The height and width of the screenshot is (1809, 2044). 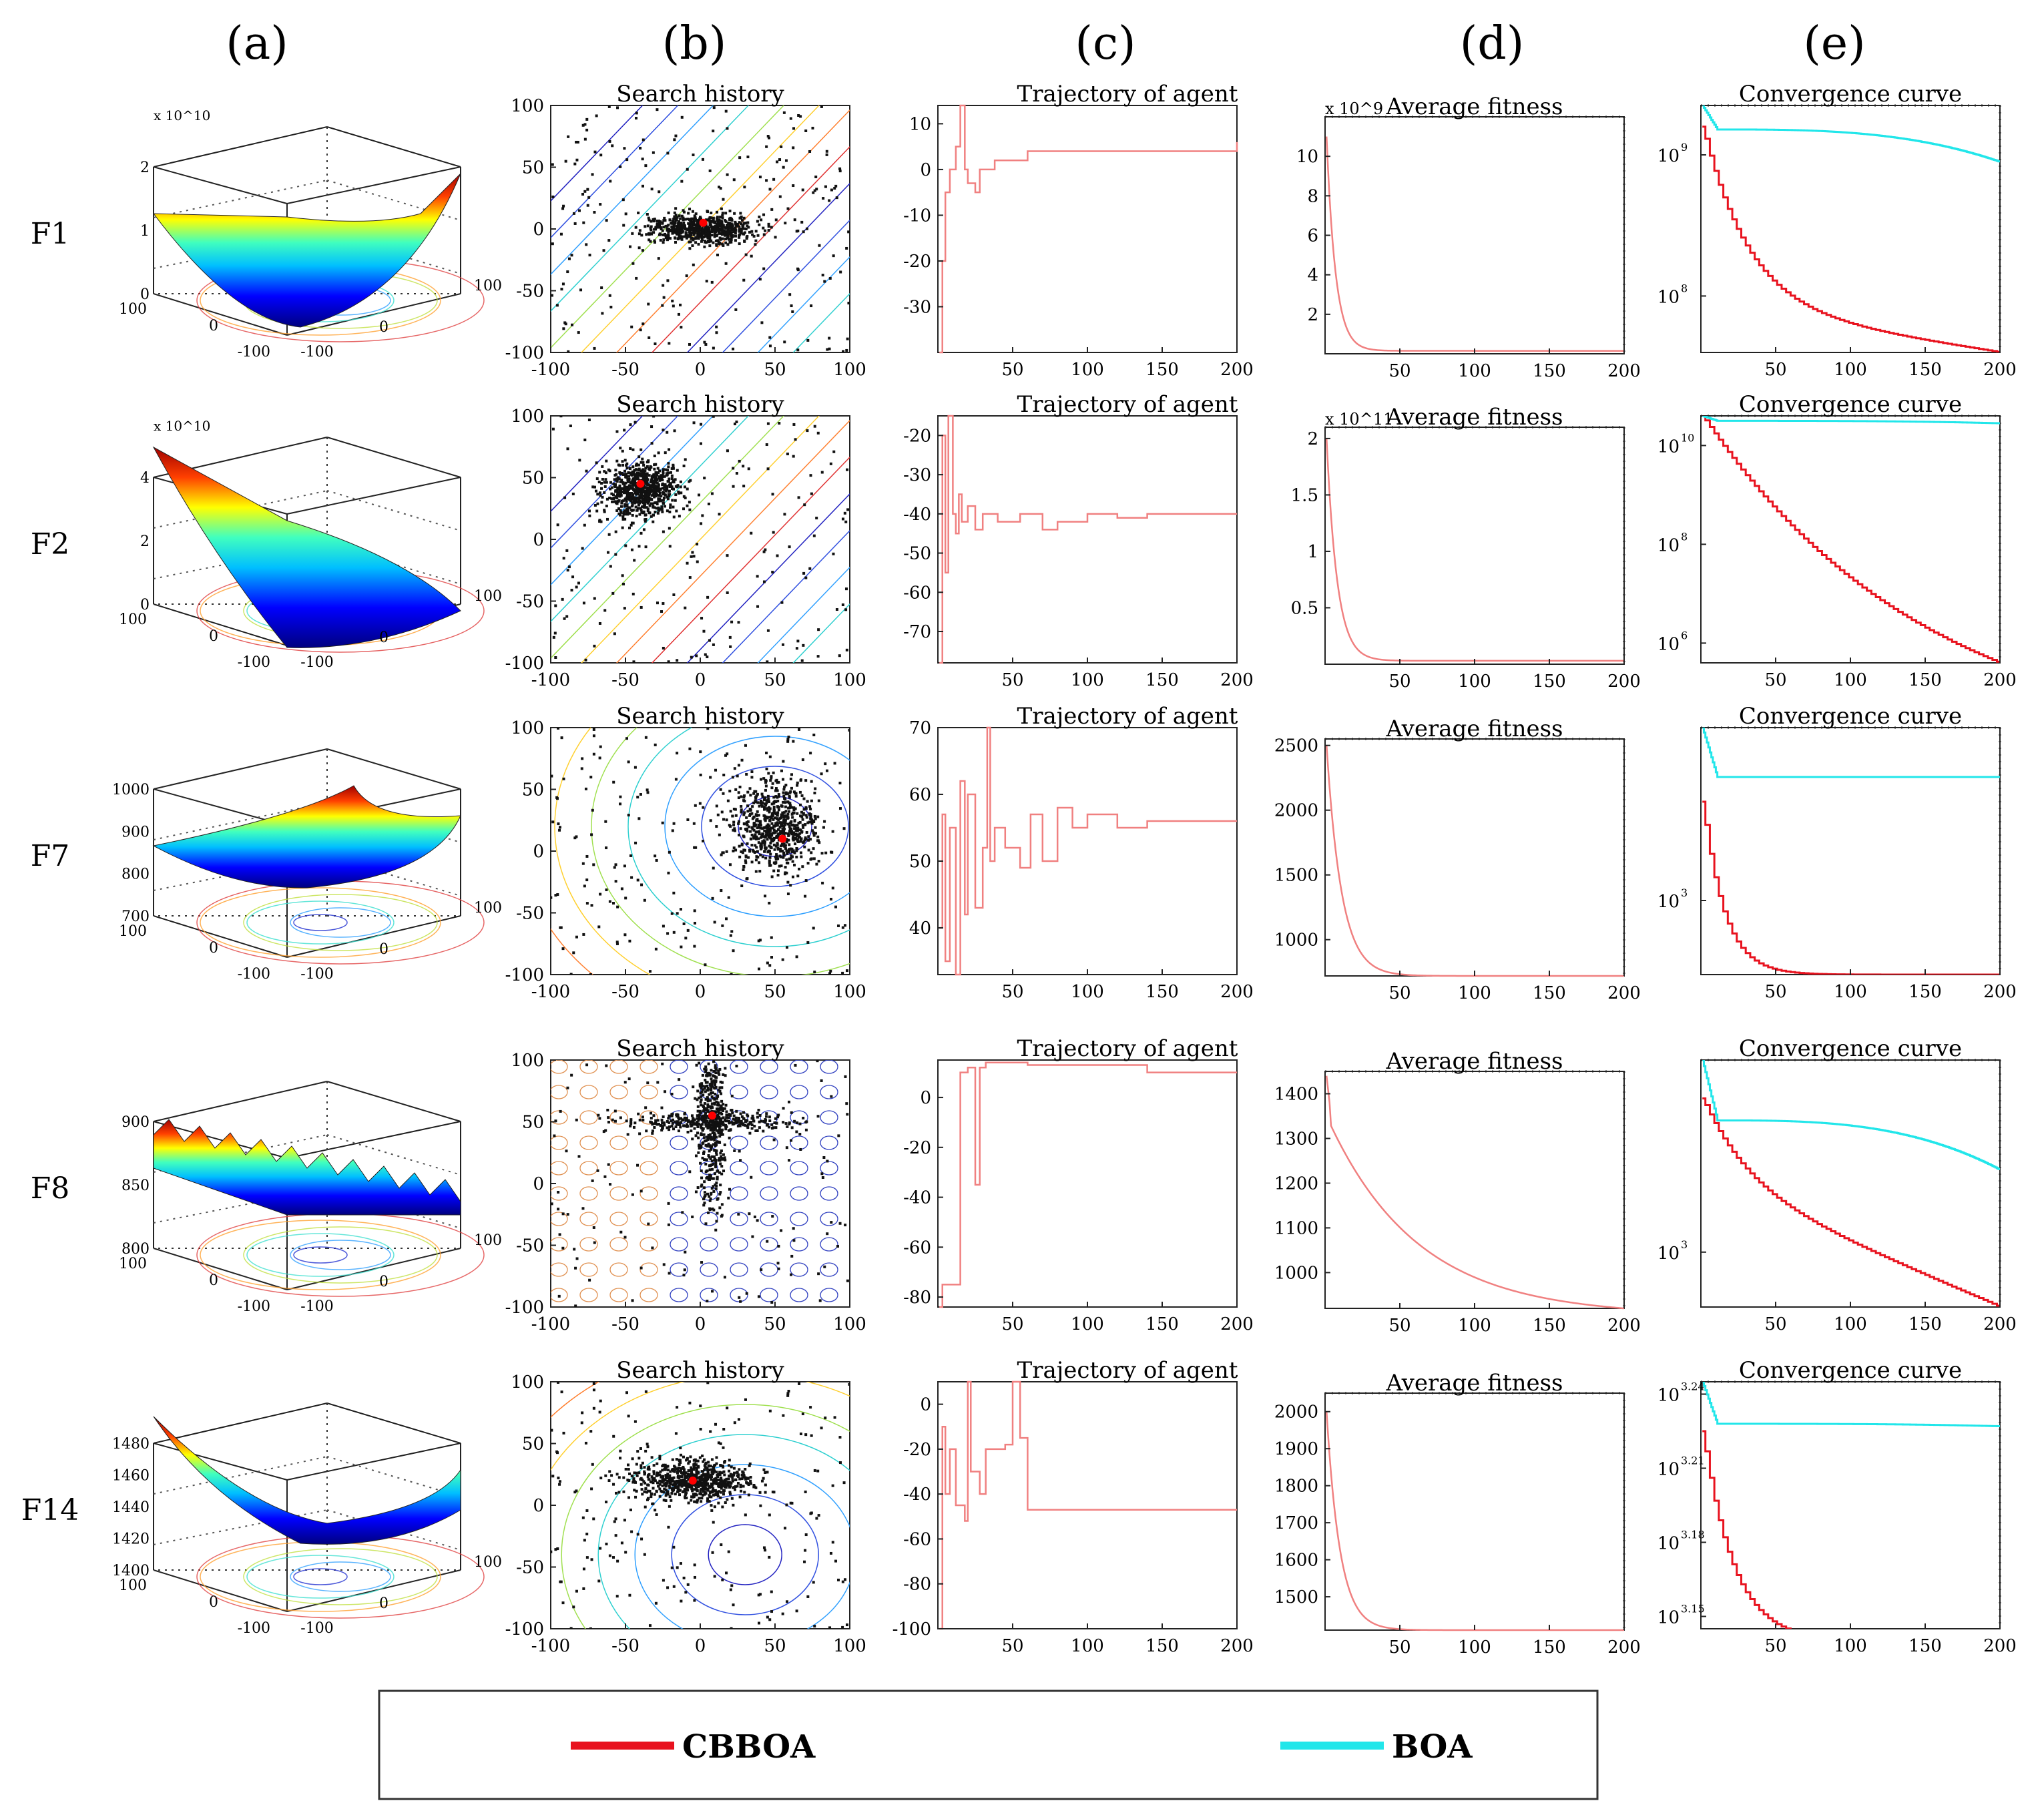 What do you see at coordinates (694, 43) in the screenshot?
I see `column-header-b: (b)` at bounding box center [694, 43].